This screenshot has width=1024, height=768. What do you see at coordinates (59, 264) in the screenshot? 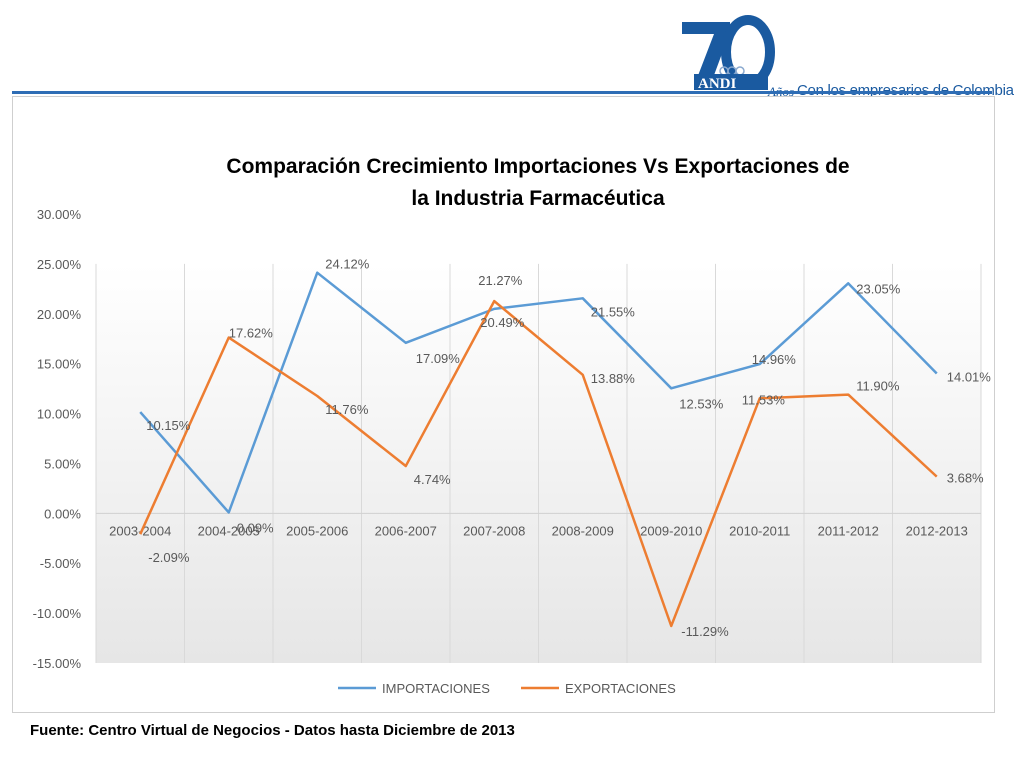
I see `y-tick-label: 25.00%` at bounding box center [59, 264].